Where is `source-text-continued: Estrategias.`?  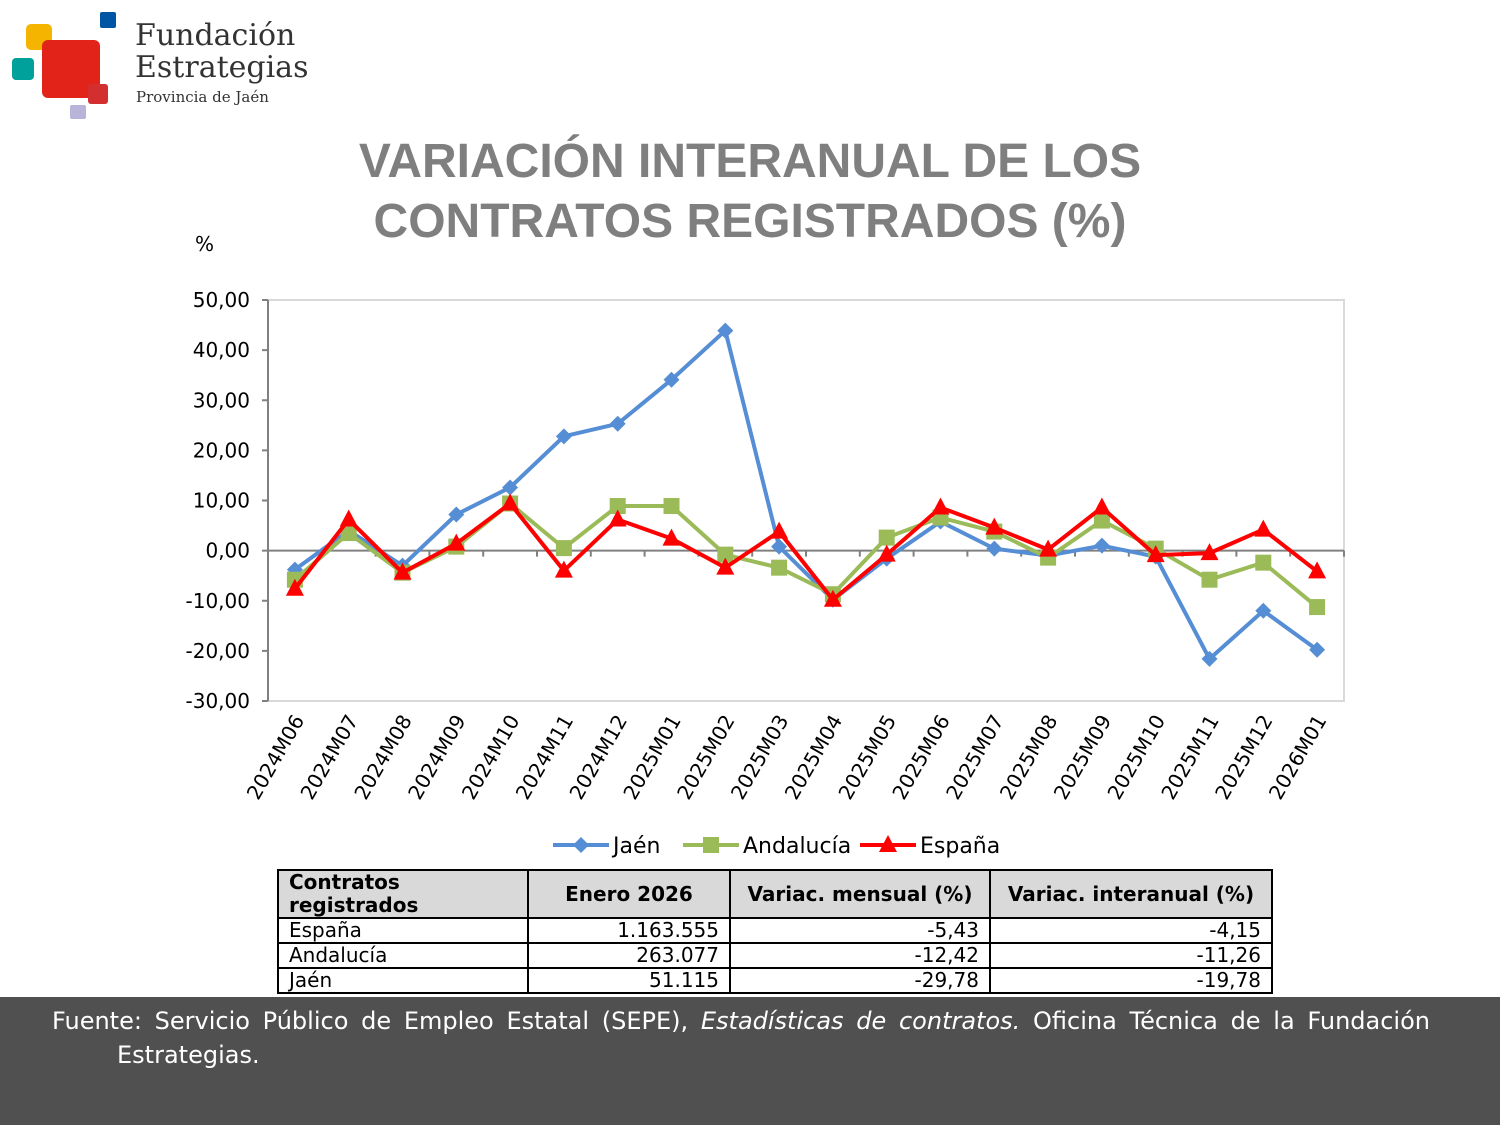 source-text-continued: Estrategias. is located at coordinates (188, 1055).